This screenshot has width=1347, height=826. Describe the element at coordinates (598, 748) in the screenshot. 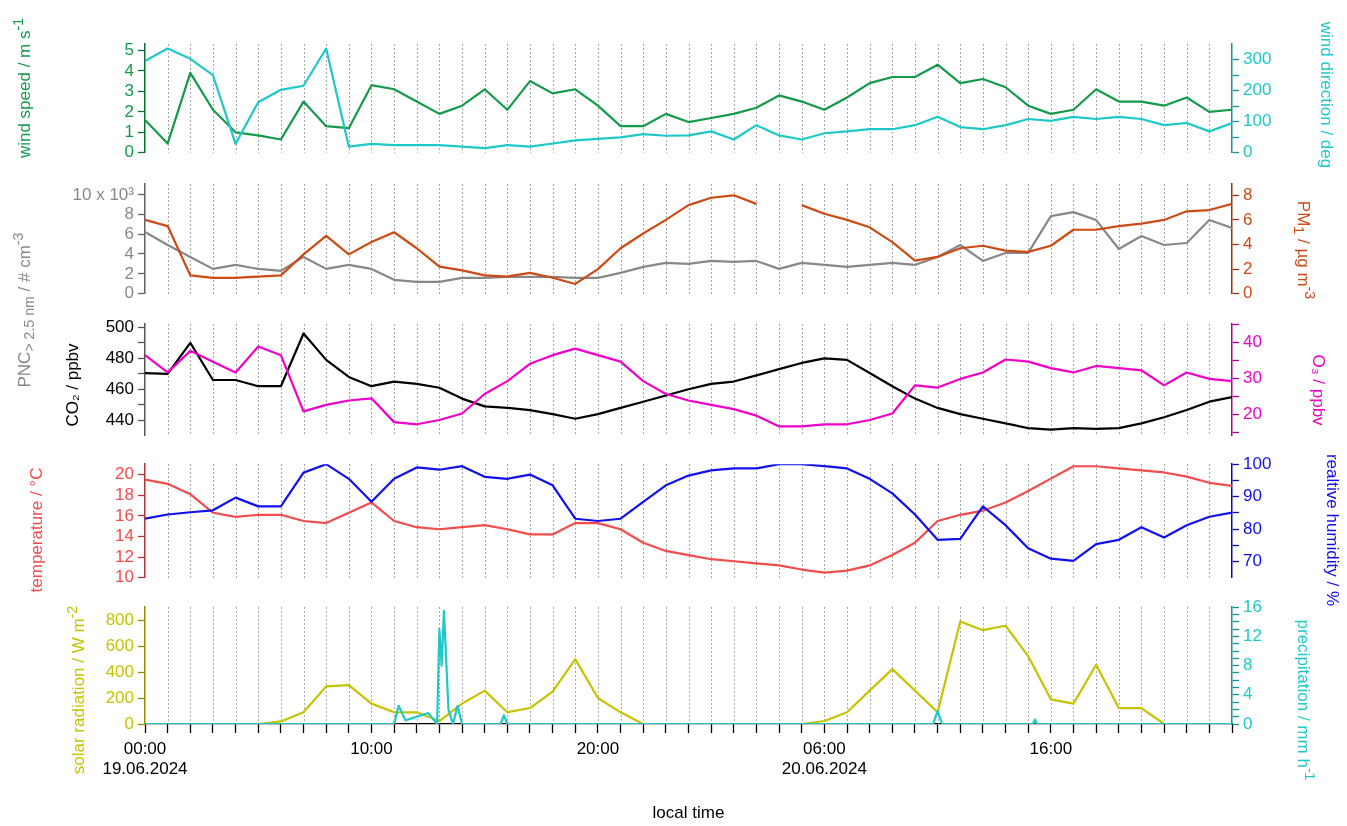

I see `x-tick-label: 20:00` at that location.